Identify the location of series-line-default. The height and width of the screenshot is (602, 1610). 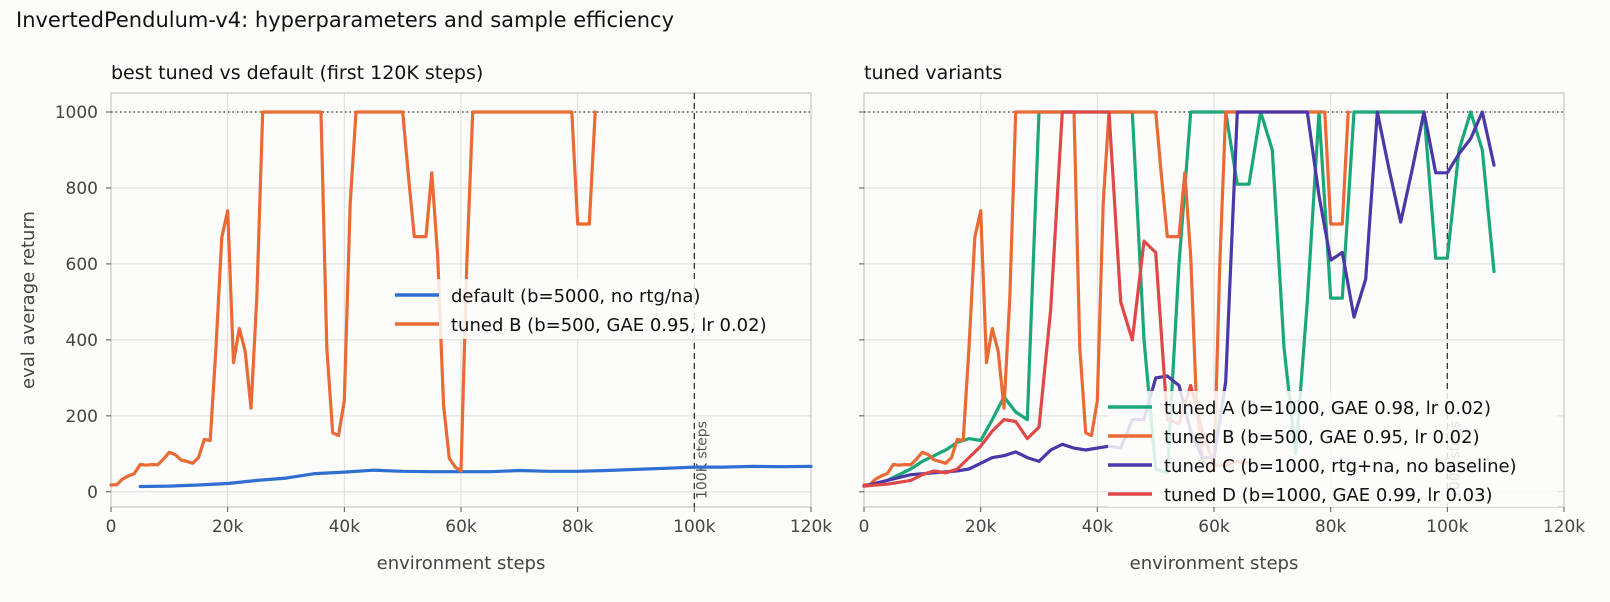
(475, 476).